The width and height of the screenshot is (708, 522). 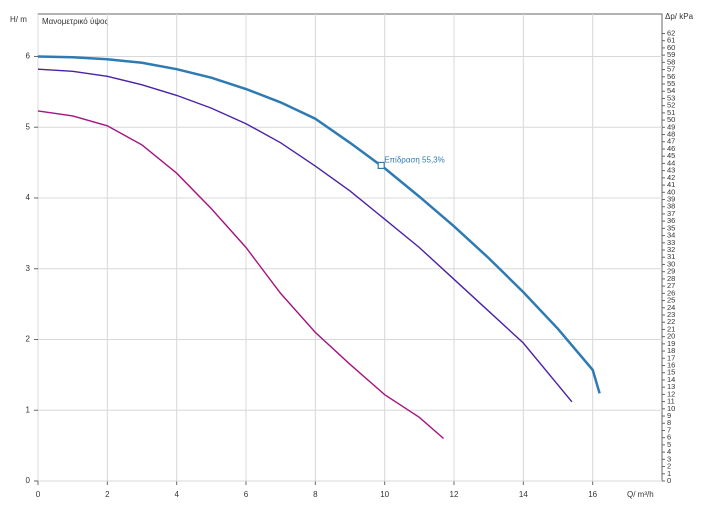 I want to click on y2-tick-label: 9, so click(x=669, y=415).